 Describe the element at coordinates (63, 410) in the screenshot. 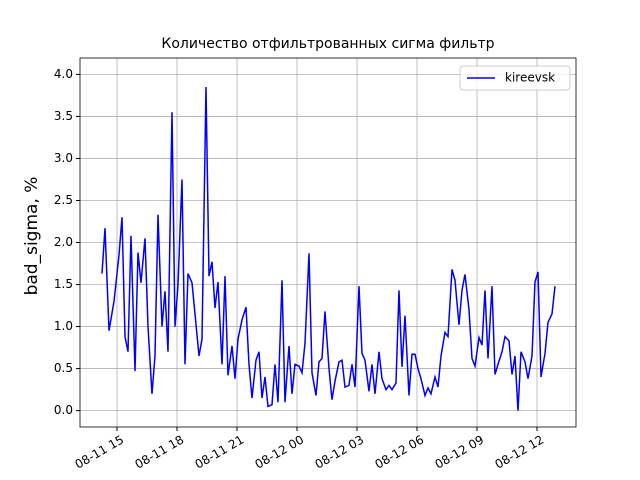

I see `y-tick-label: 0.0` at that location.